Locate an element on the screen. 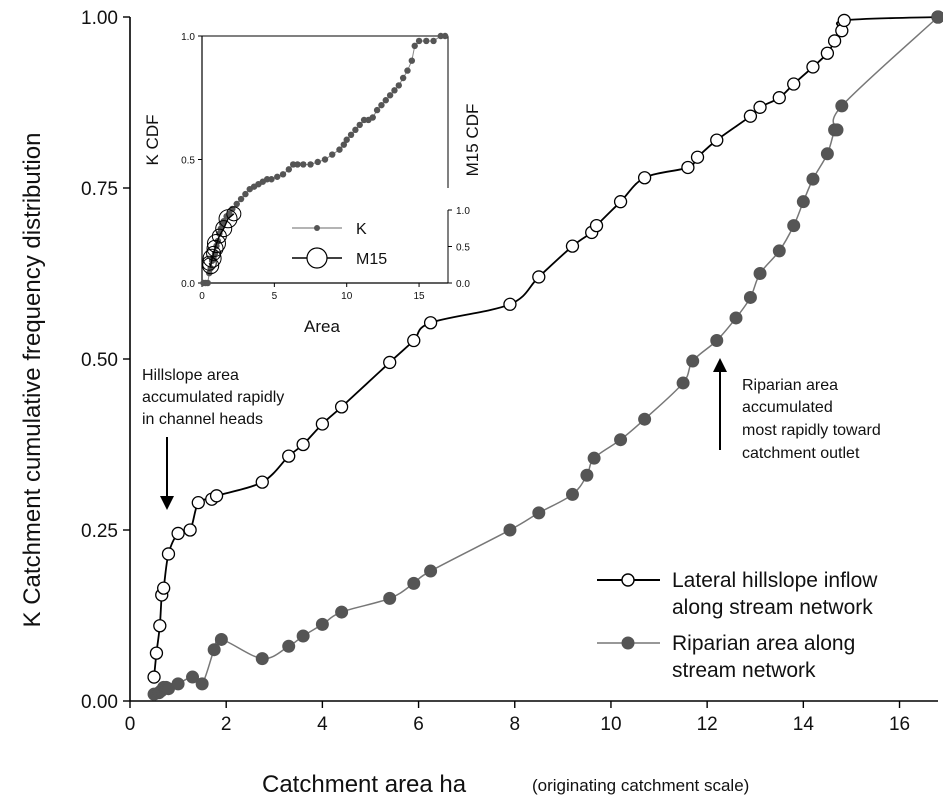  inset-m15-line is located at coordinates (221, 240).